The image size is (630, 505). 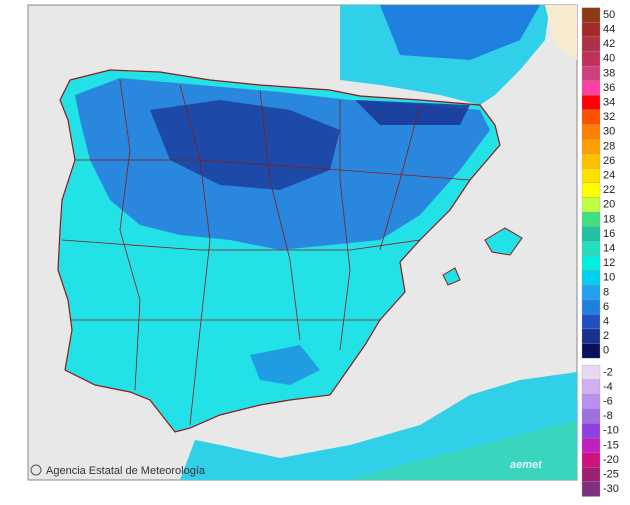 I want to click on legend-label: 28, so click(x=609, y=146).